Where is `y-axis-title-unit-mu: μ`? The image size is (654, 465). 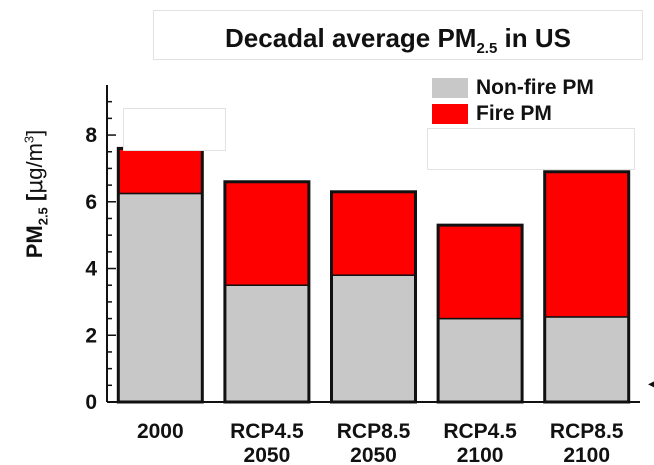 y-axis-title-unit-mu: μ is located at coordinates (35, 186).